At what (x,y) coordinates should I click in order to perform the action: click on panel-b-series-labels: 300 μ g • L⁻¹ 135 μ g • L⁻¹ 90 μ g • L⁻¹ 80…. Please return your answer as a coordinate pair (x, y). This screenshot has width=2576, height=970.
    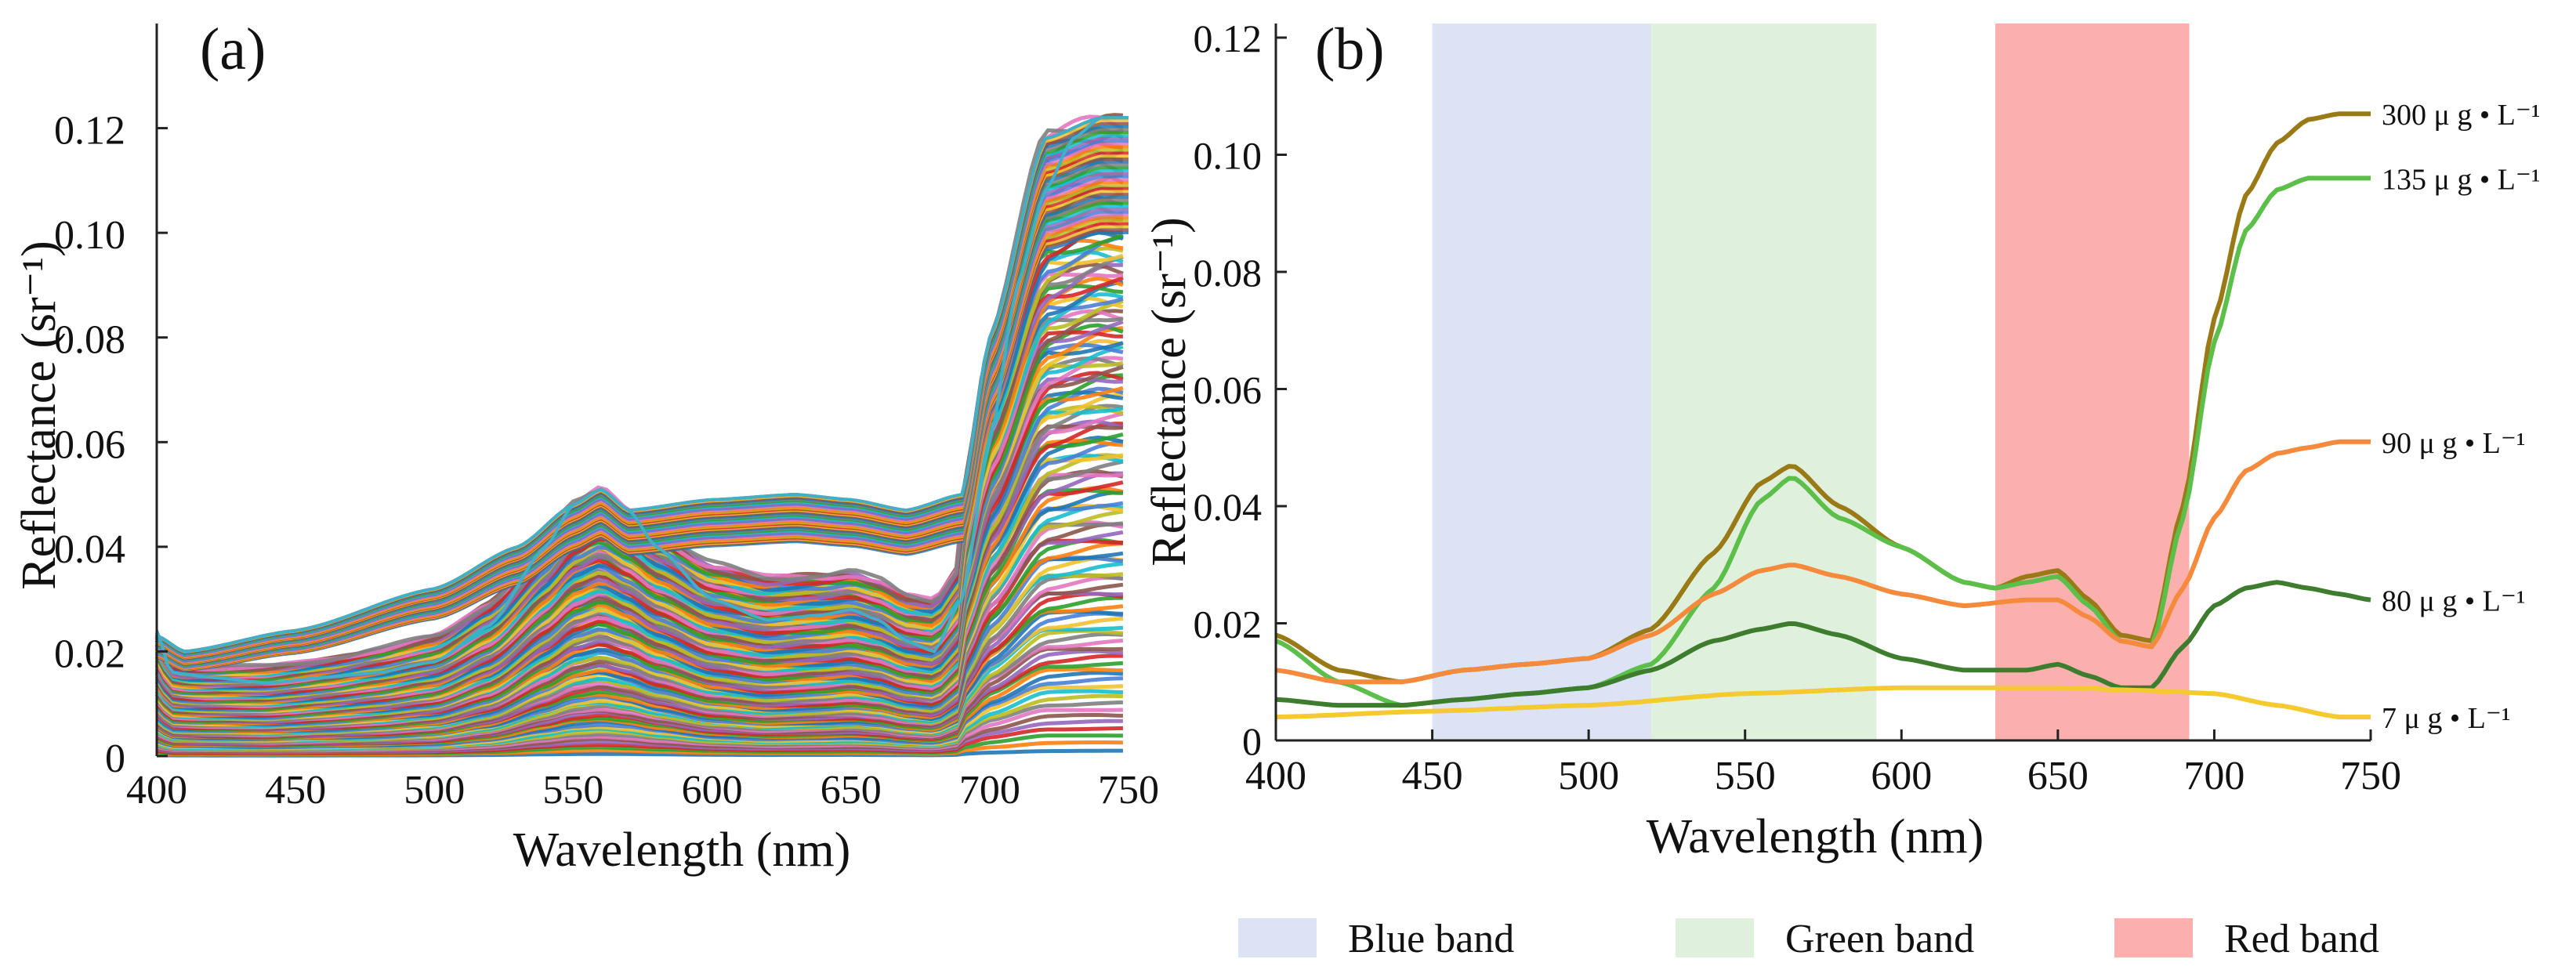
    Looking at the image, I should click on (2461, 417).